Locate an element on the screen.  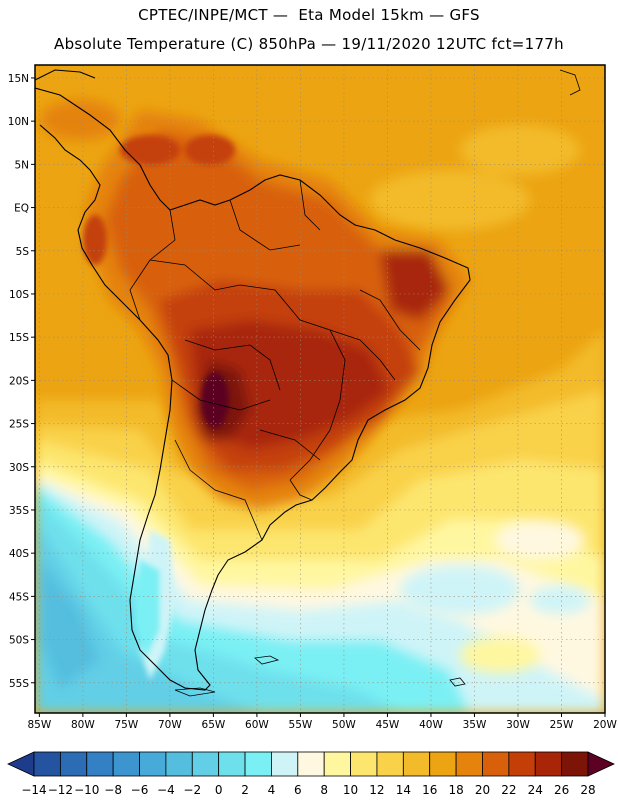
lat-label: 15N is located at coordinates (18, 79).